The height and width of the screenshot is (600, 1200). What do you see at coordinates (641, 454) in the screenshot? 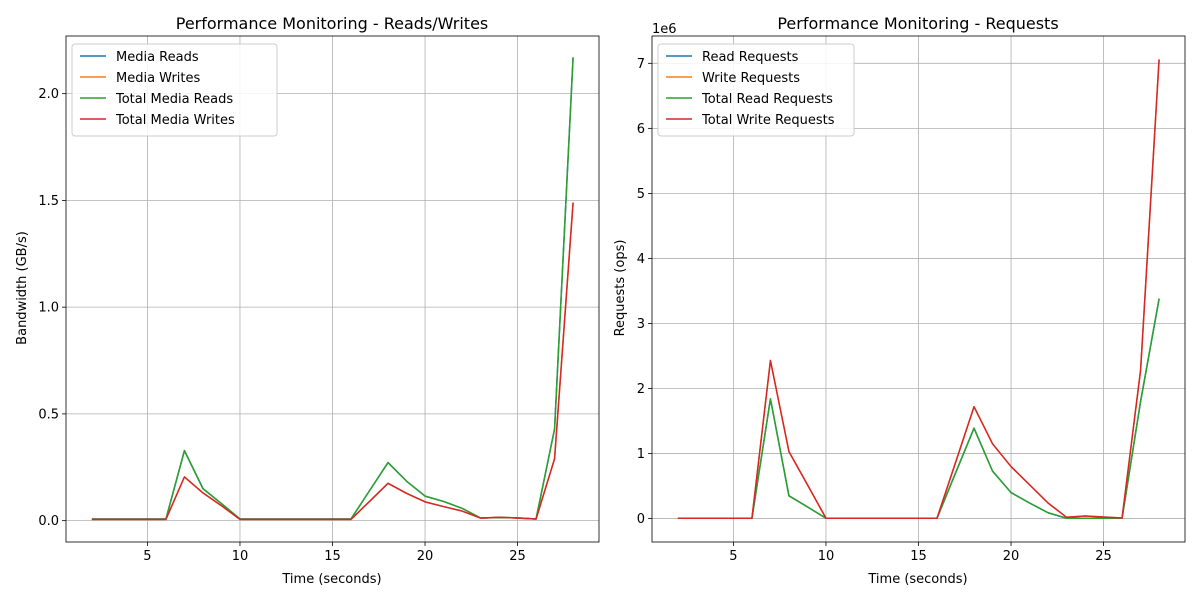
I see `y-tick-label: 1` at bounding box center [641, 454].